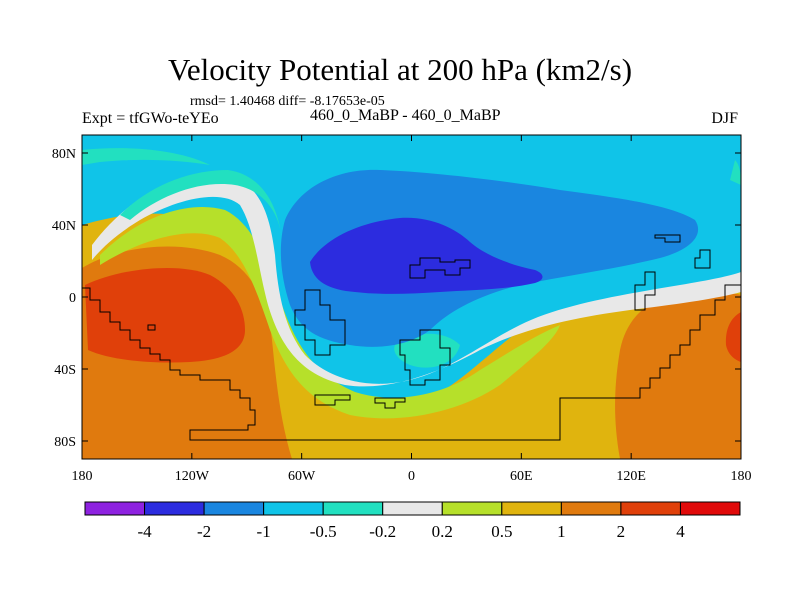 This screenshot has height=600, width=800. Describe the element at coordinates (204, 531) in the screenshot. I see `colorbar-label: -2` at that location.